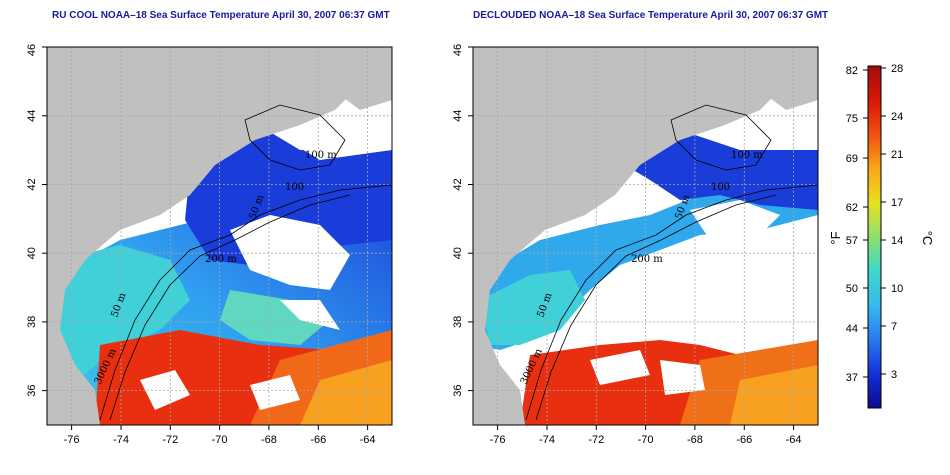  Describe the element at coordinates (852, 208) in the screenshot. I see `colorbar-f-tick: 62` at that location.